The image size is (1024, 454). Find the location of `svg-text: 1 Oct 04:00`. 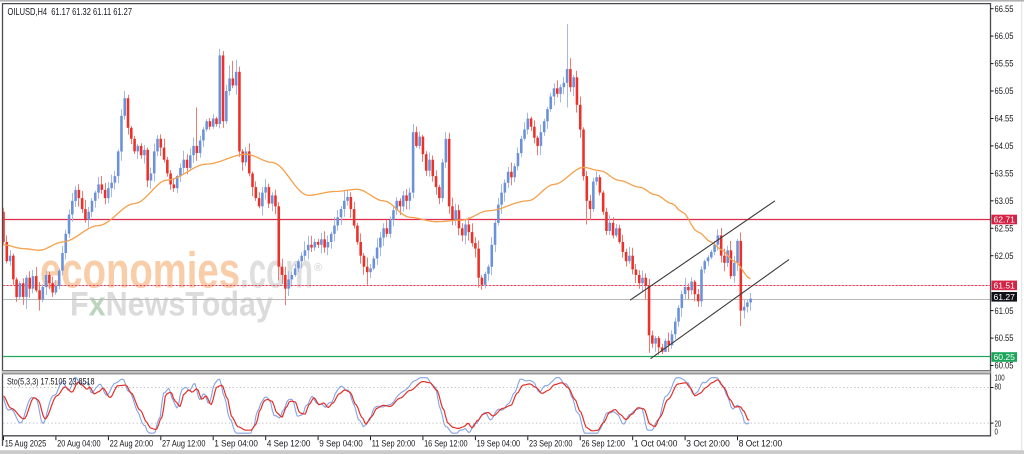

svg-text: 1 Oct 04:00 is located at coordinates (656, 443).